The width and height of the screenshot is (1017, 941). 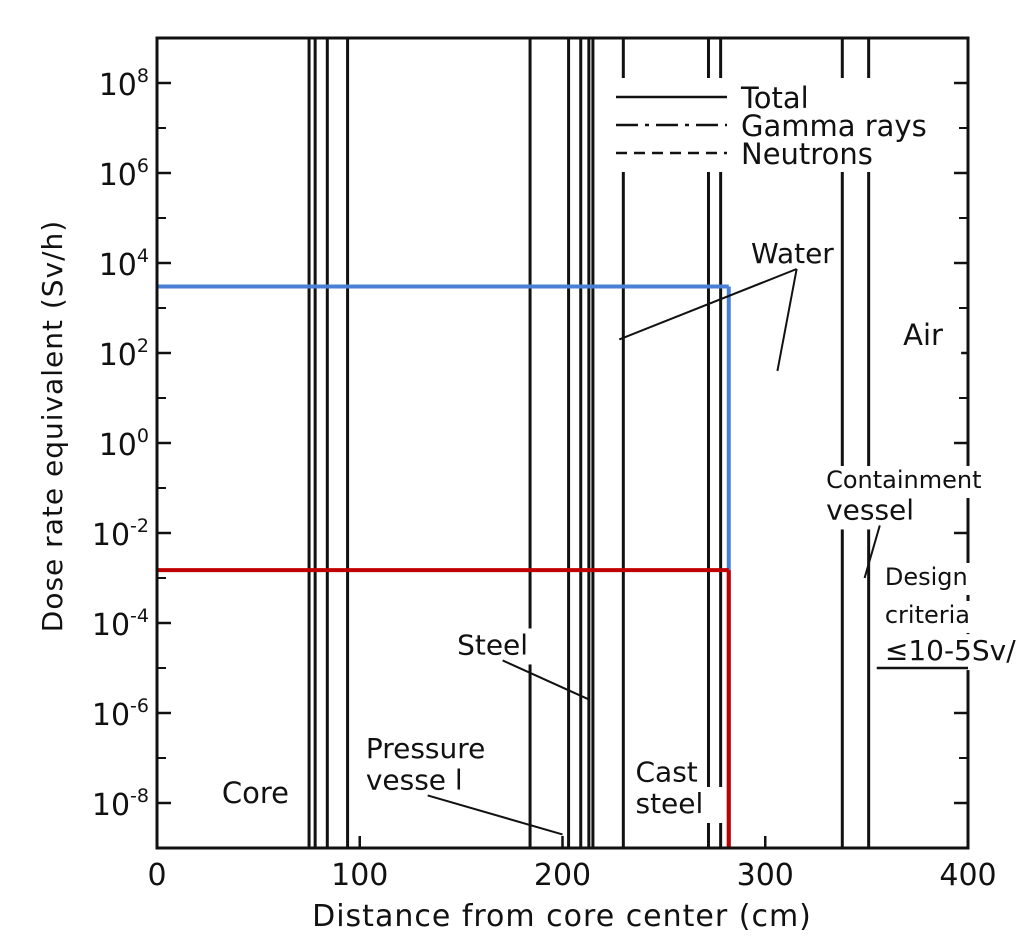 What do you see at coordinates (870, 509) in the screenshot?
I see `annotation-7: vessel` at bounding box center [870, 509].